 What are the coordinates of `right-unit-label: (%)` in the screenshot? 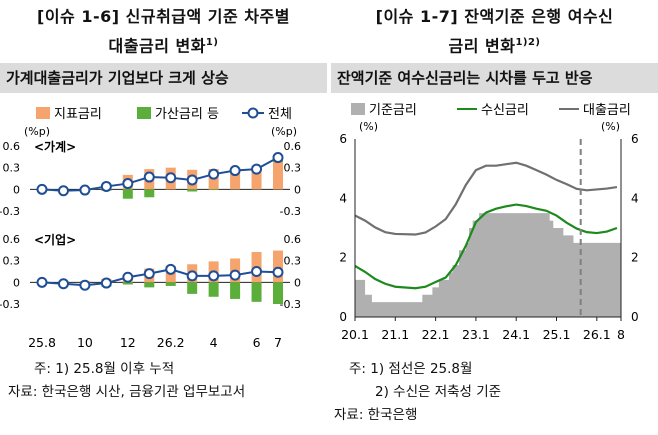 It's located at (610, 126).